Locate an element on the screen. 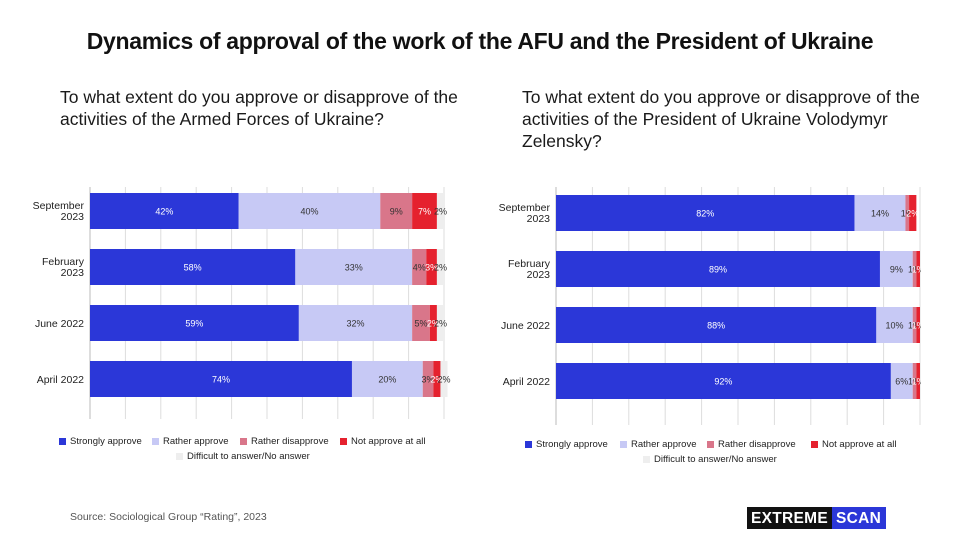 This screenshot has height=540, width=960. data-label: 5% is located at coordinates (420, 324).